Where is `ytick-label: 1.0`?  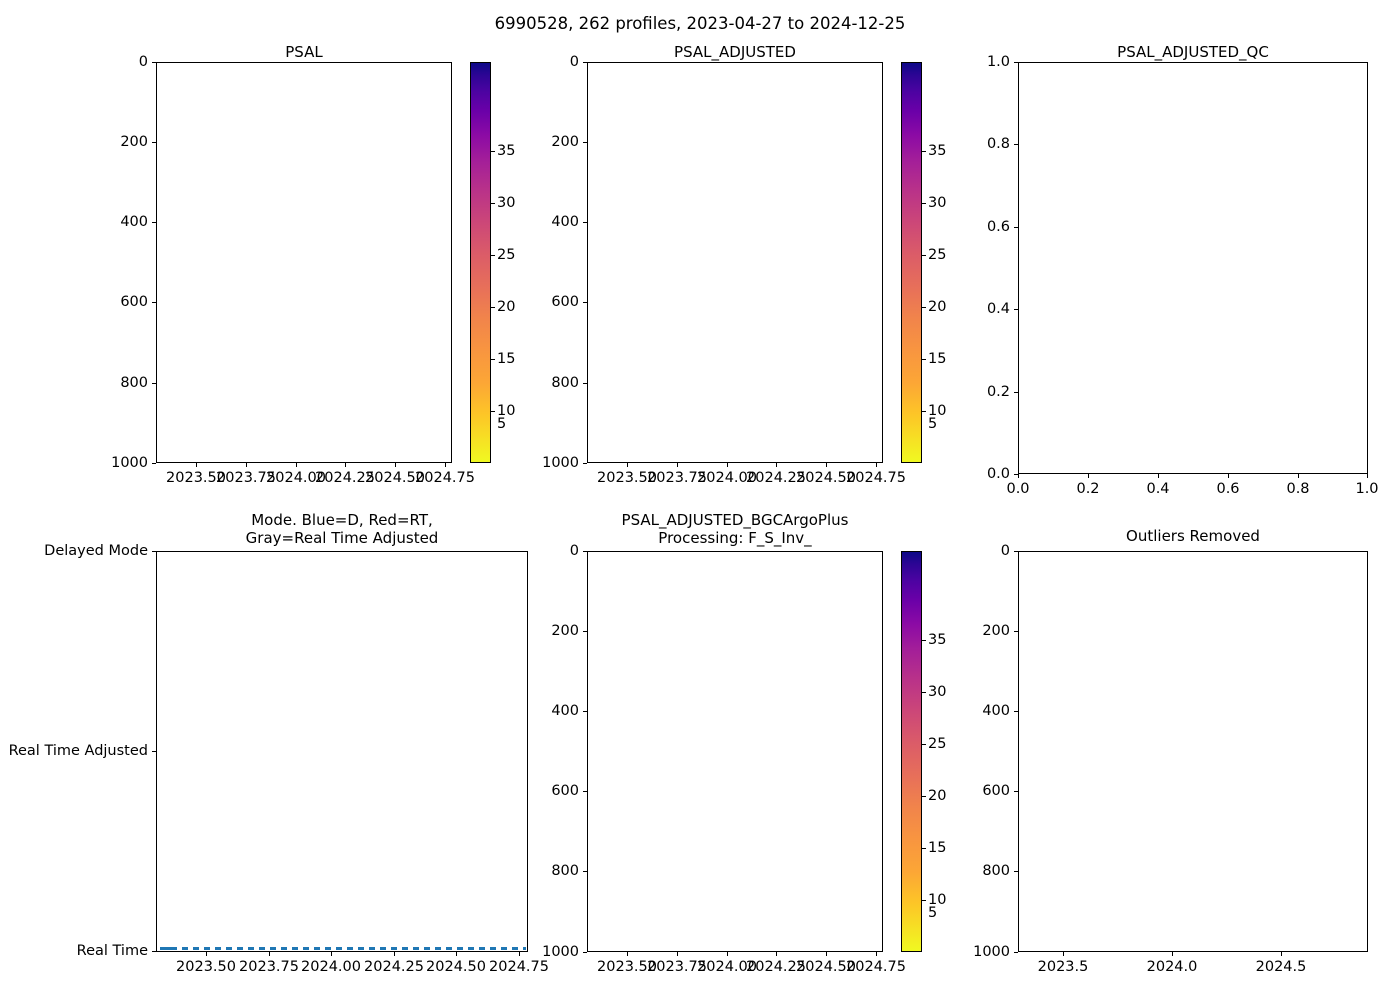
ytick-label: 1.0 is located at coordinates (998, 62).